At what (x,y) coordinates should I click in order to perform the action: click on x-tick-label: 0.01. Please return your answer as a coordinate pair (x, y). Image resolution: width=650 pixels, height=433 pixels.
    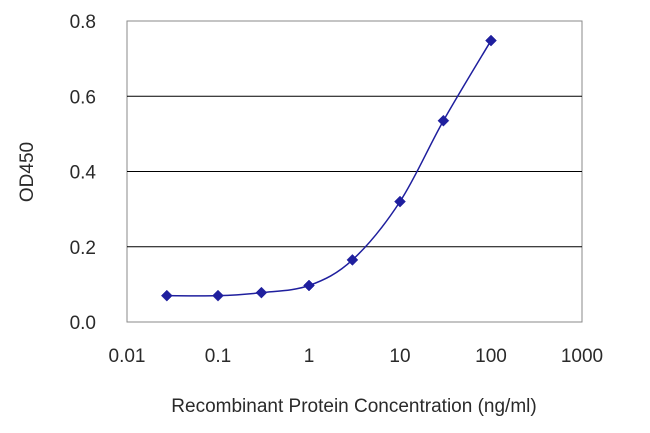
    Looking at the image, I should click on (127, 356).